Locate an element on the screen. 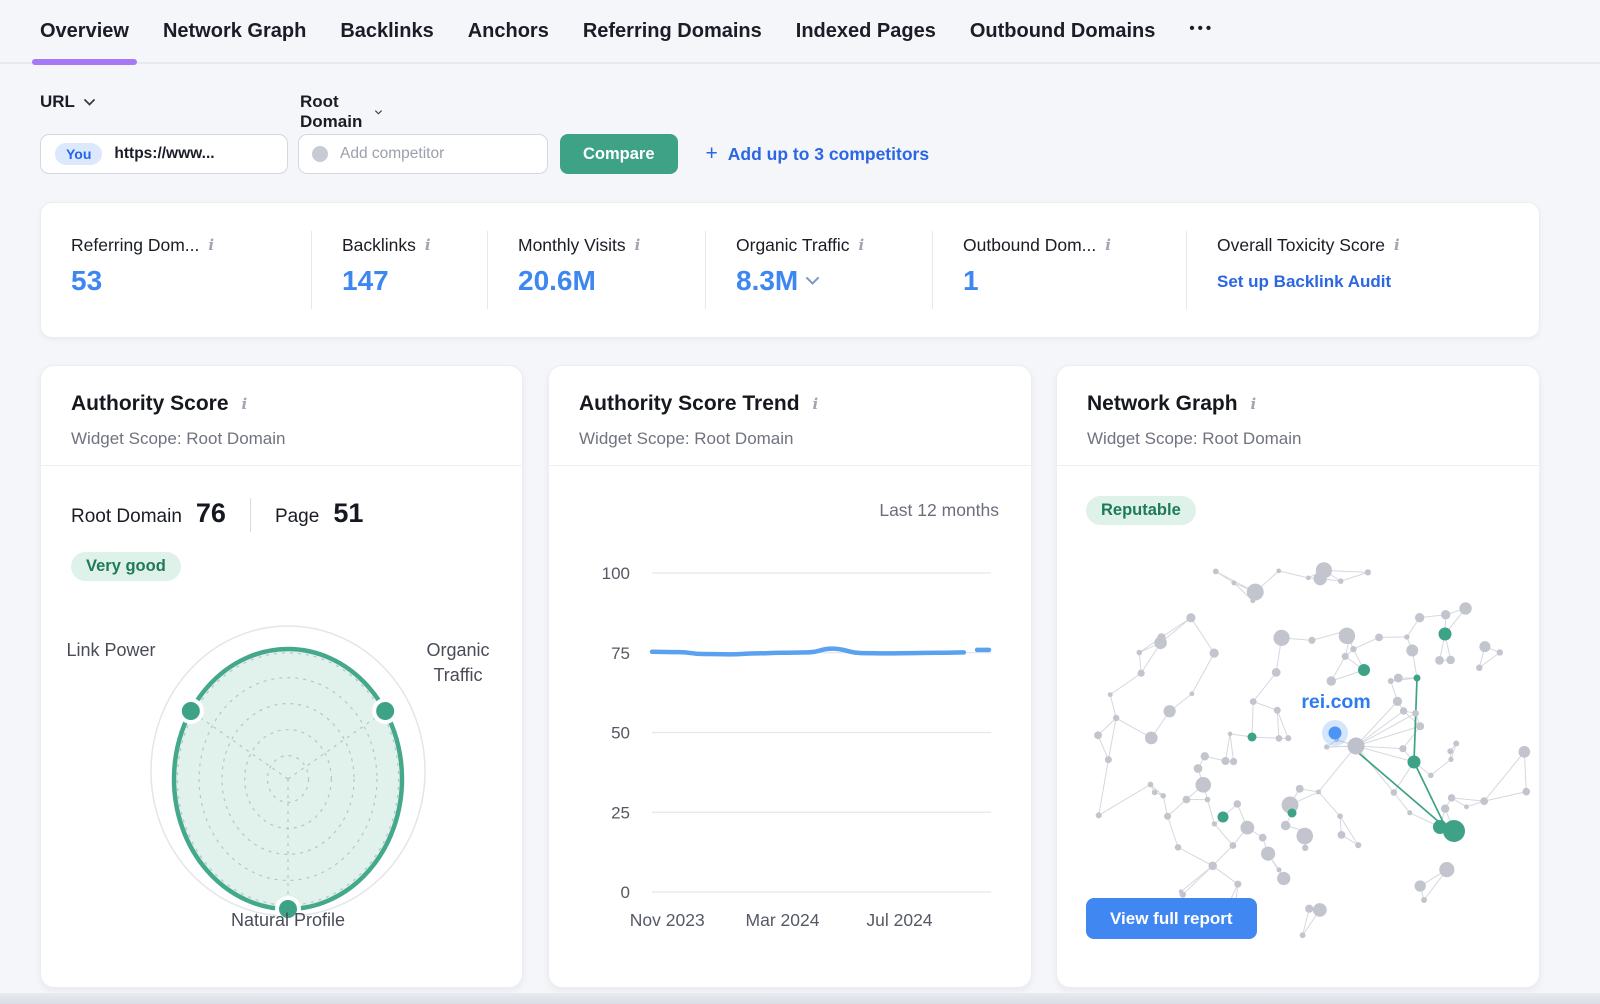 The width and height of the screenshot is (1600, 1004). page-score-value: 51 is located at coordinates (348, 513).